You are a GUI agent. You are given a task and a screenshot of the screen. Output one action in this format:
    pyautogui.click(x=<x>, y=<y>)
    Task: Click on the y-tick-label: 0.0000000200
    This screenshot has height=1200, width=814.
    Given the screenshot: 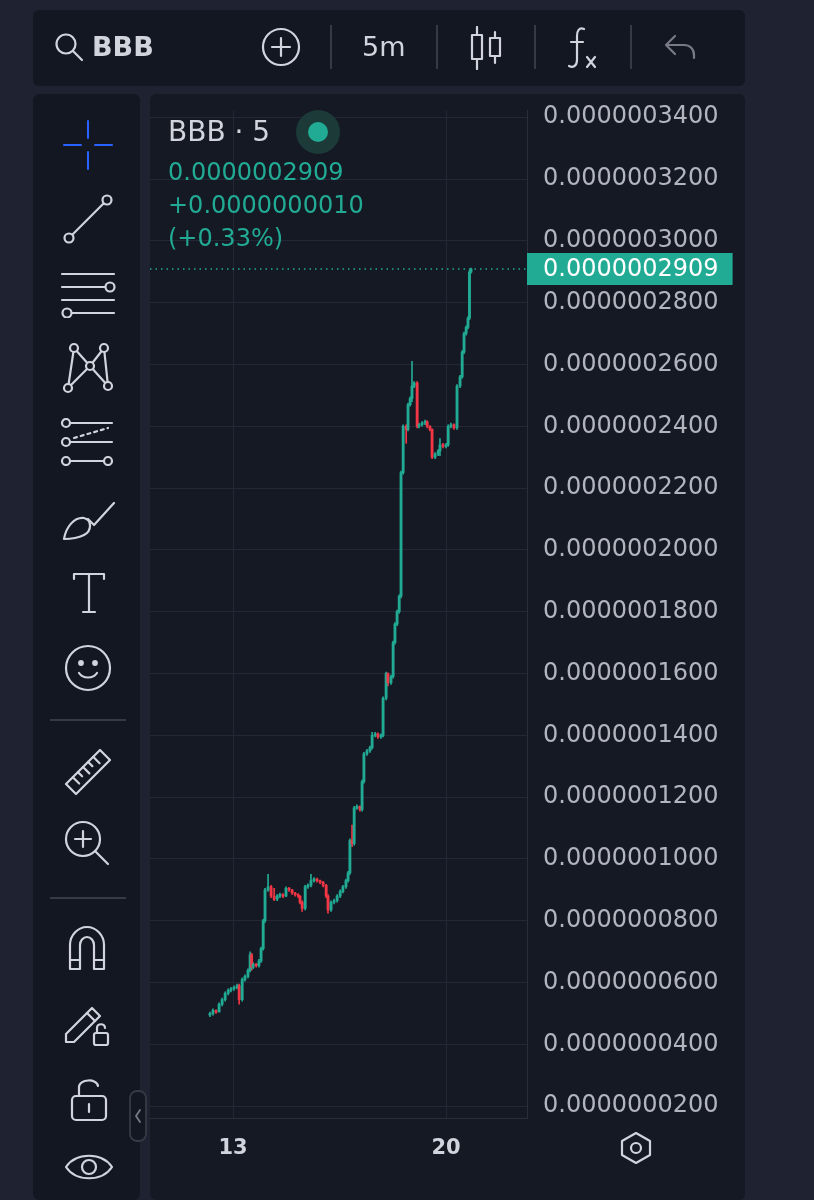 What is the action you would take?
    pyautogui.click(x=631, y=1104)
    